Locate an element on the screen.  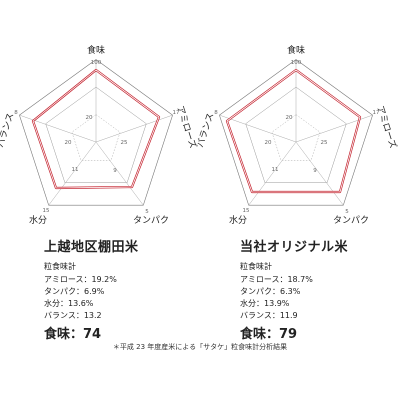
metric-protein: タンパク：6.9% is located at coordinates (74, 291).